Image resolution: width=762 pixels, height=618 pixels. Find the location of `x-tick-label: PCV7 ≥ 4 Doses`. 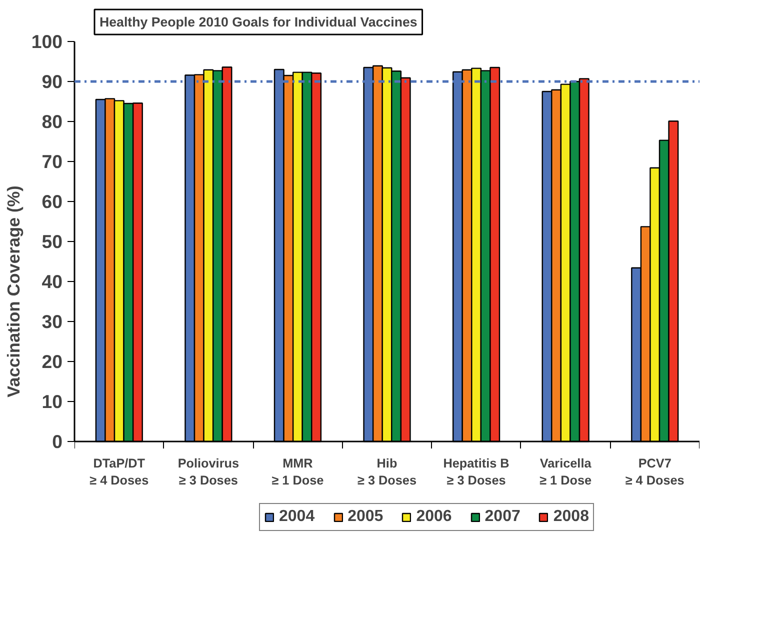

x-tick-label: PCV7 ≥ 4 Doses is located at coordinates (654, 472).